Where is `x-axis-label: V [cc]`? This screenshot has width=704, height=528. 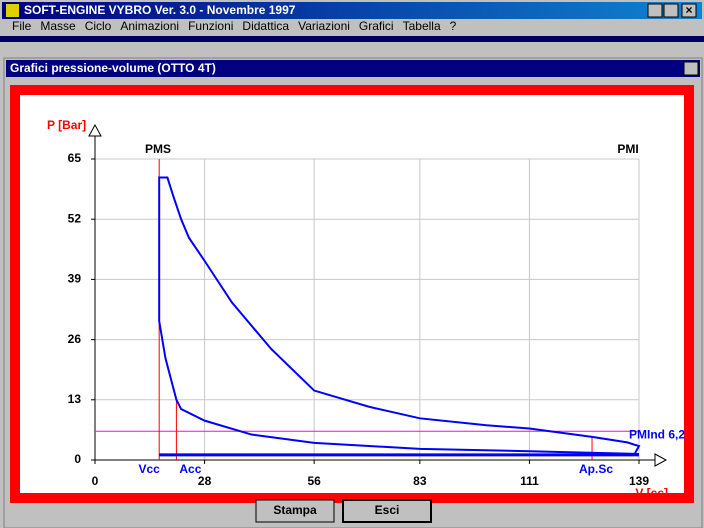
x-axis-label: V [cc] is located at coordinates (651, 493).